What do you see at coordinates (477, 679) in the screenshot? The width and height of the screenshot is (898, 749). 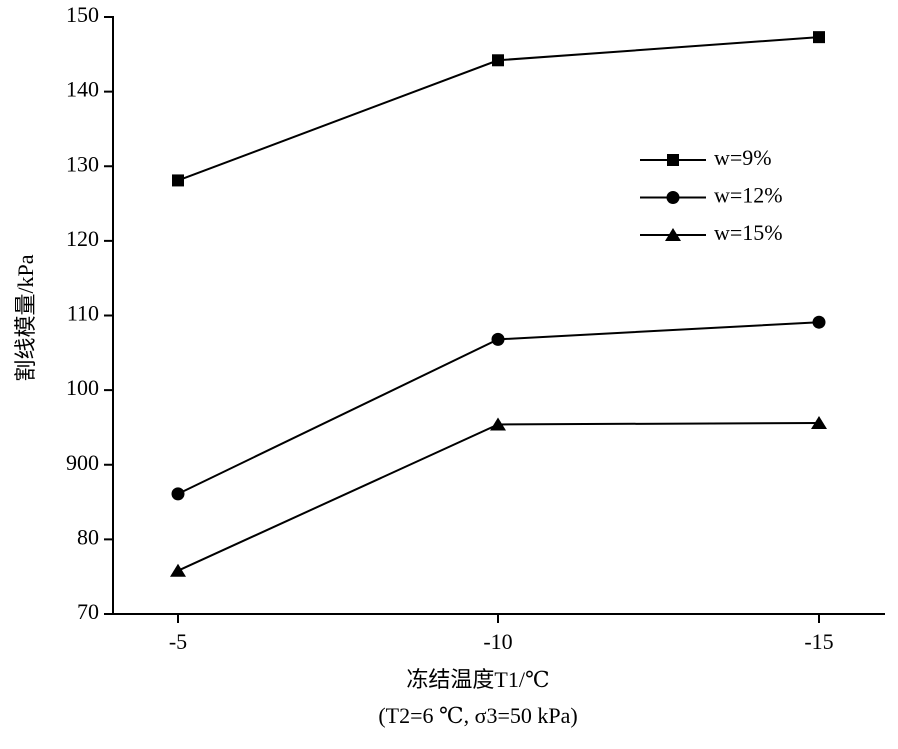 I see `x-axis-label: 冻结温度T1/℃` at bounding box center [477, 679].